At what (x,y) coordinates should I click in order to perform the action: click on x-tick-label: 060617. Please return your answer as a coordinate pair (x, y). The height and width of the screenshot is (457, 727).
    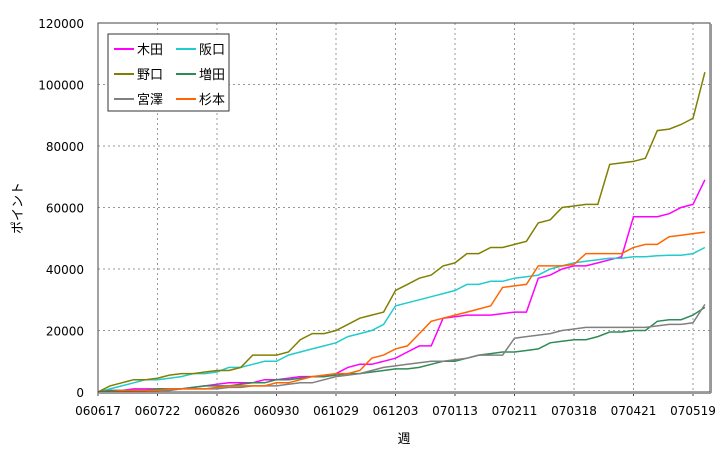
    Looking at the image, I should click on (98, 411).